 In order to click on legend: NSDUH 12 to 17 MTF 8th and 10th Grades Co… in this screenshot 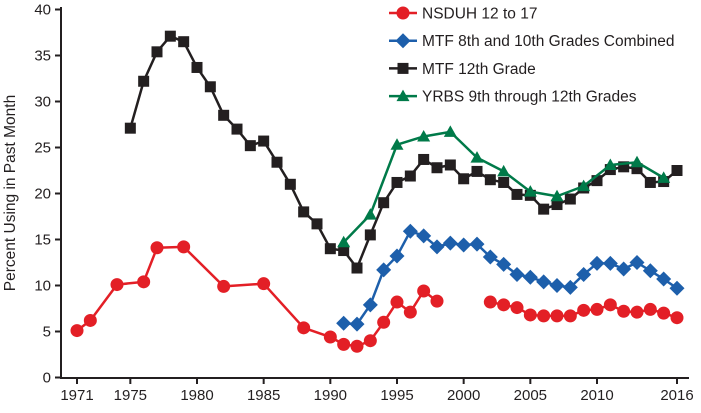, I will do `click(531, 56)`.